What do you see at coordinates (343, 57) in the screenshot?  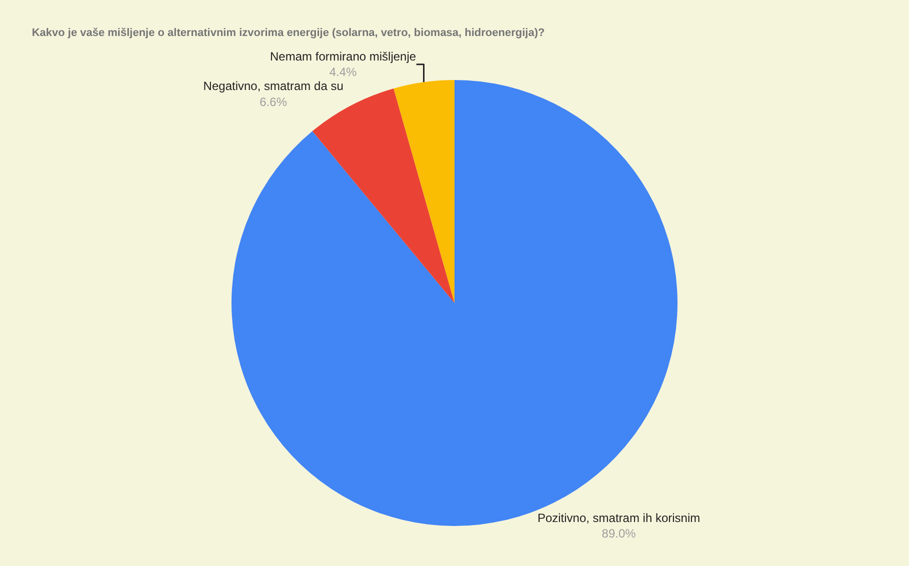 I see `slice-label: Nemam formirano mišljenje` at bounding box center [343, 57].